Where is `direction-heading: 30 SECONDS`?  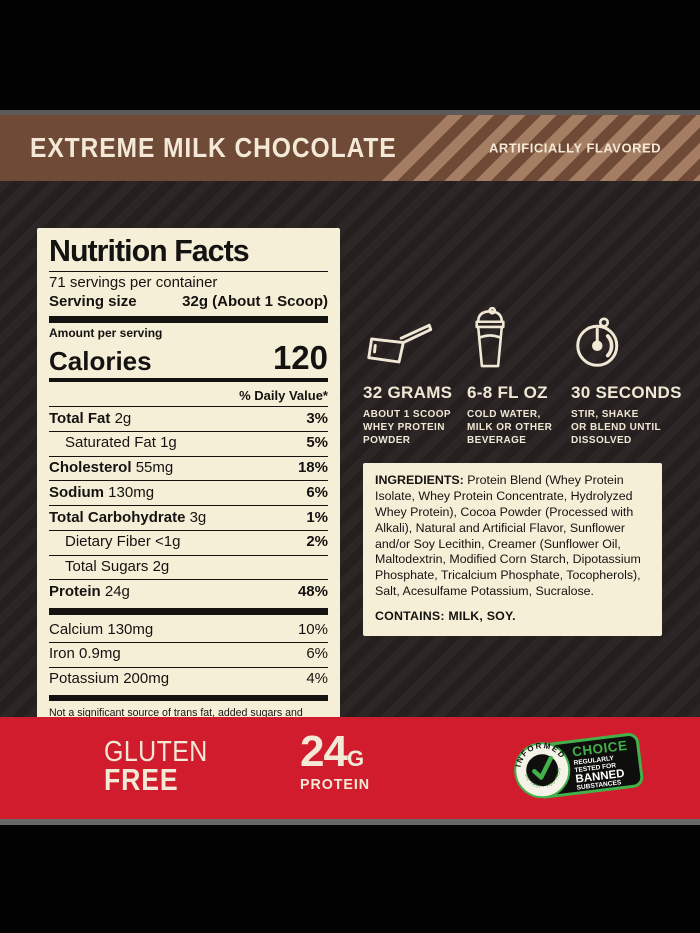 direction-heading: 30 SECONDS is located at coordinates (626, 392).